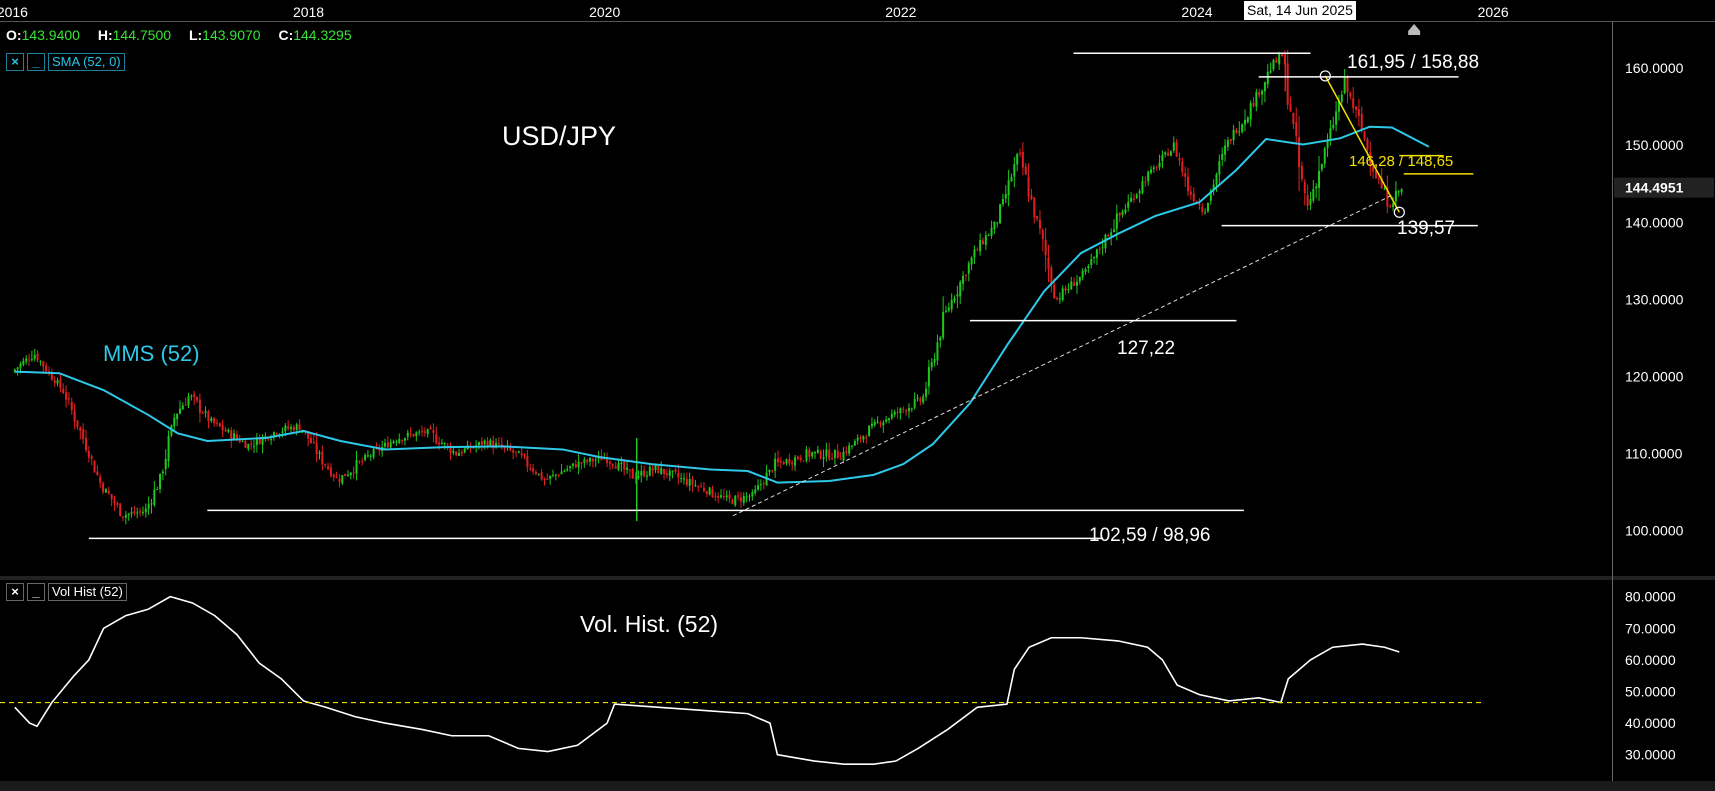 The height and width of the screenshot is (791, 1715). Describe the element at coordinates (86, 62) in the screenshot. I see `sma-indicator-name: SMA (52, 0)` at that location.